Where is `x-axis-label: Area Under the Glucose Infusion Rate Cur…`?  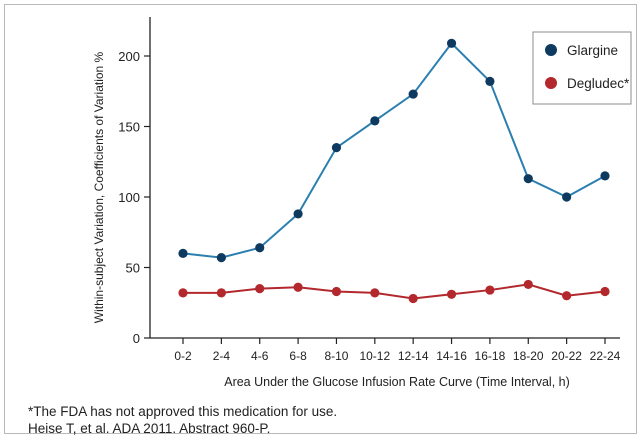 x-axis-label: Area Under the Glucose Infusion Rate Cur… is located at coordinates (397, 382).